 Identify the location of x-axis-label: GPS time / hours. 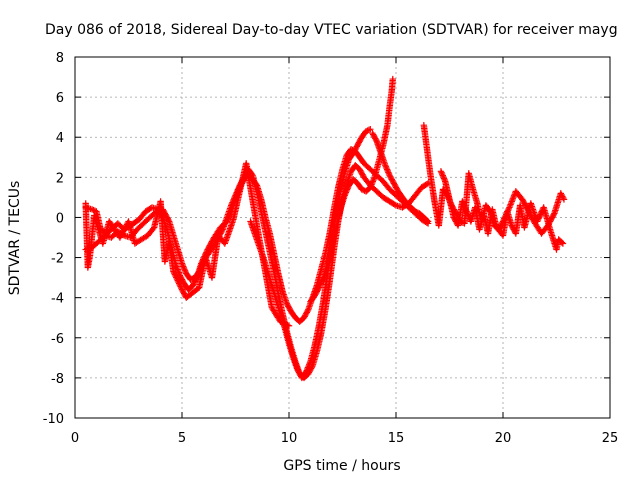
(341, 466).